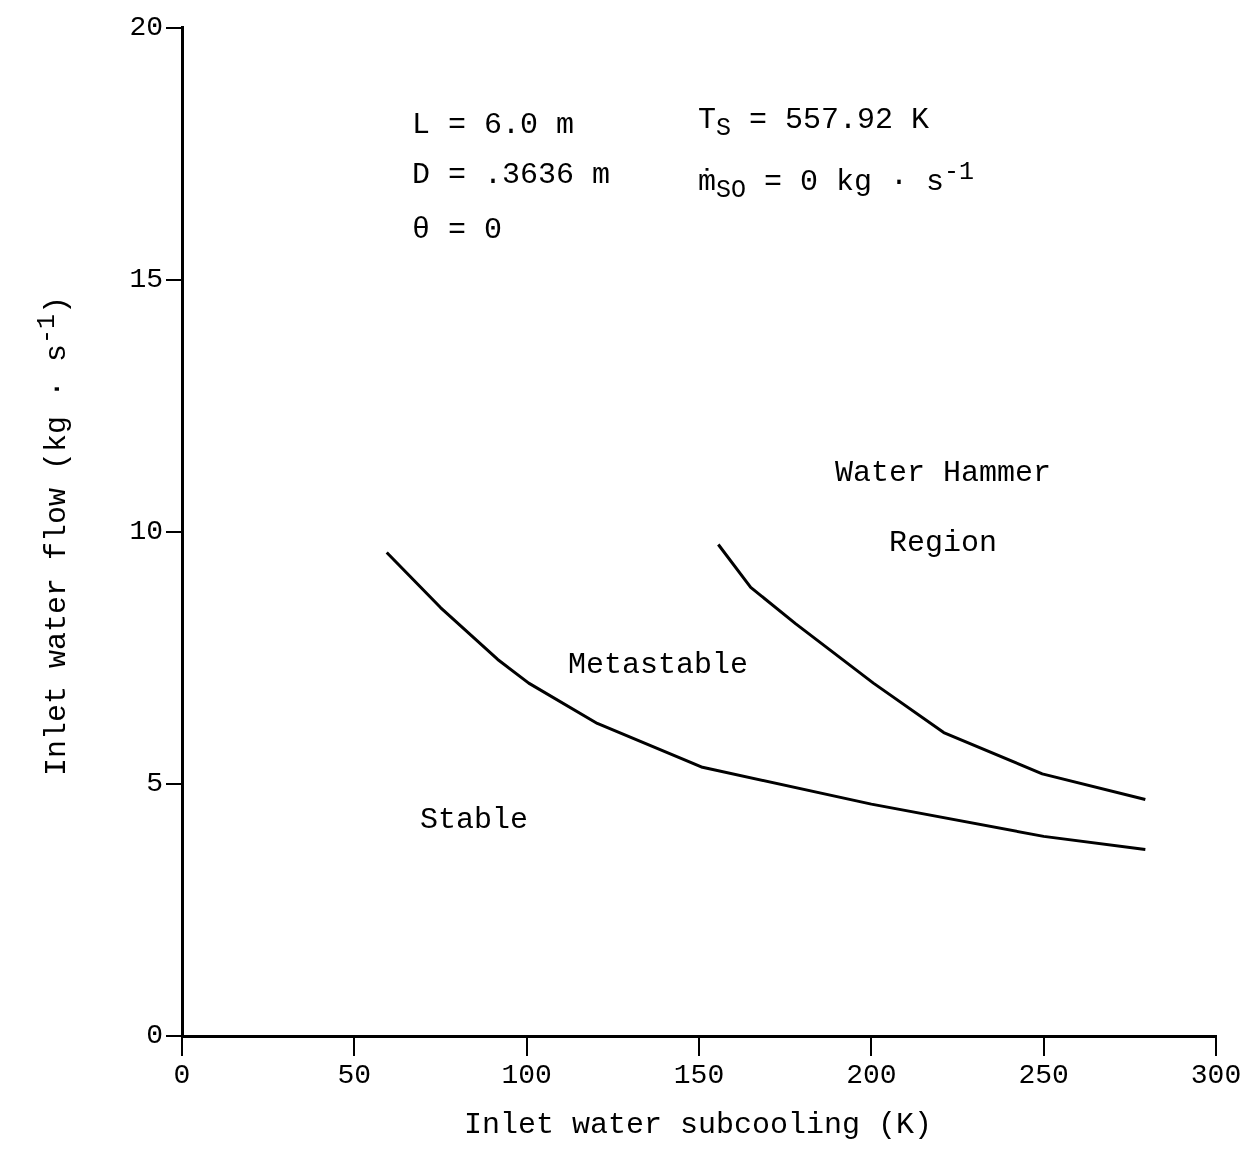  Describe the element at coordinates (457, 230) in the screenshot. I see `annotation: θ = 0` at that location.